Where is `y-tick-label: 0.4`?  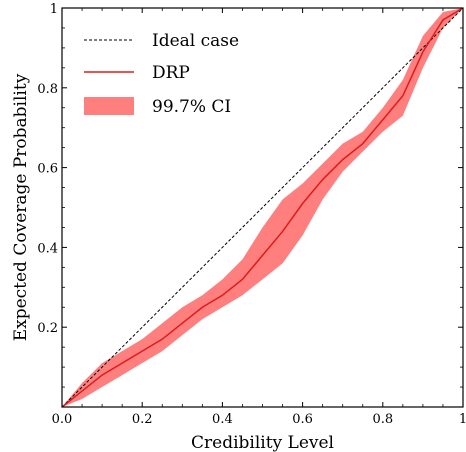
y-tick-label: 0.4 is located at coordinates (47, 248).